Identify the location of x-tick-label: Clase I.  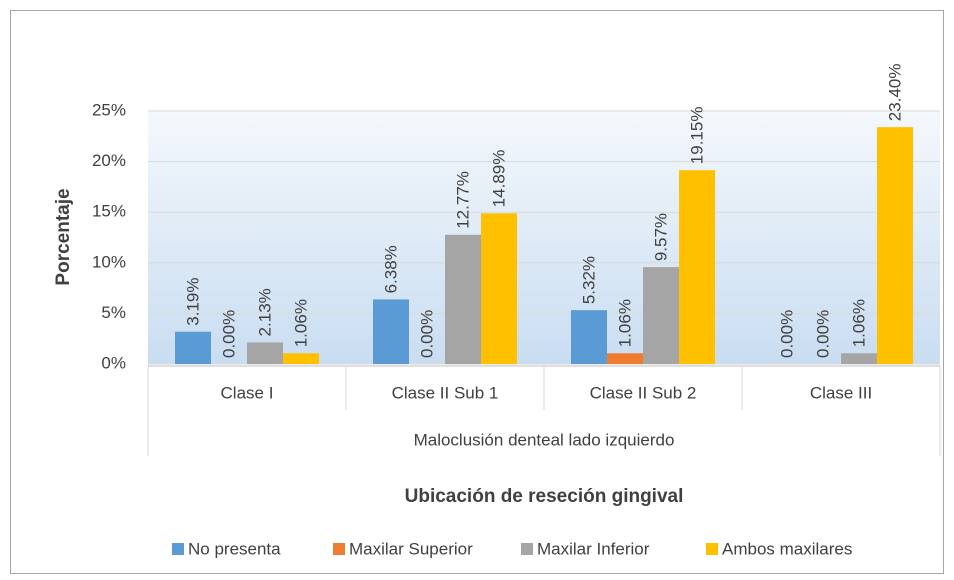
(247, 392).